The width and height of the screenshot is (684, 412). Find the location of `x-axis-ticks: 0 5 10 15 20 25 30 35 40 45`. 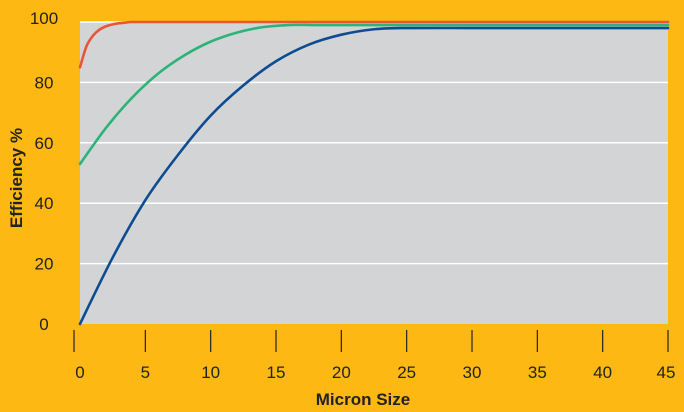

x-axis-ticks: 0 5 10 15 20 25 30 35 40 45 is located at coordinates (374, 356).